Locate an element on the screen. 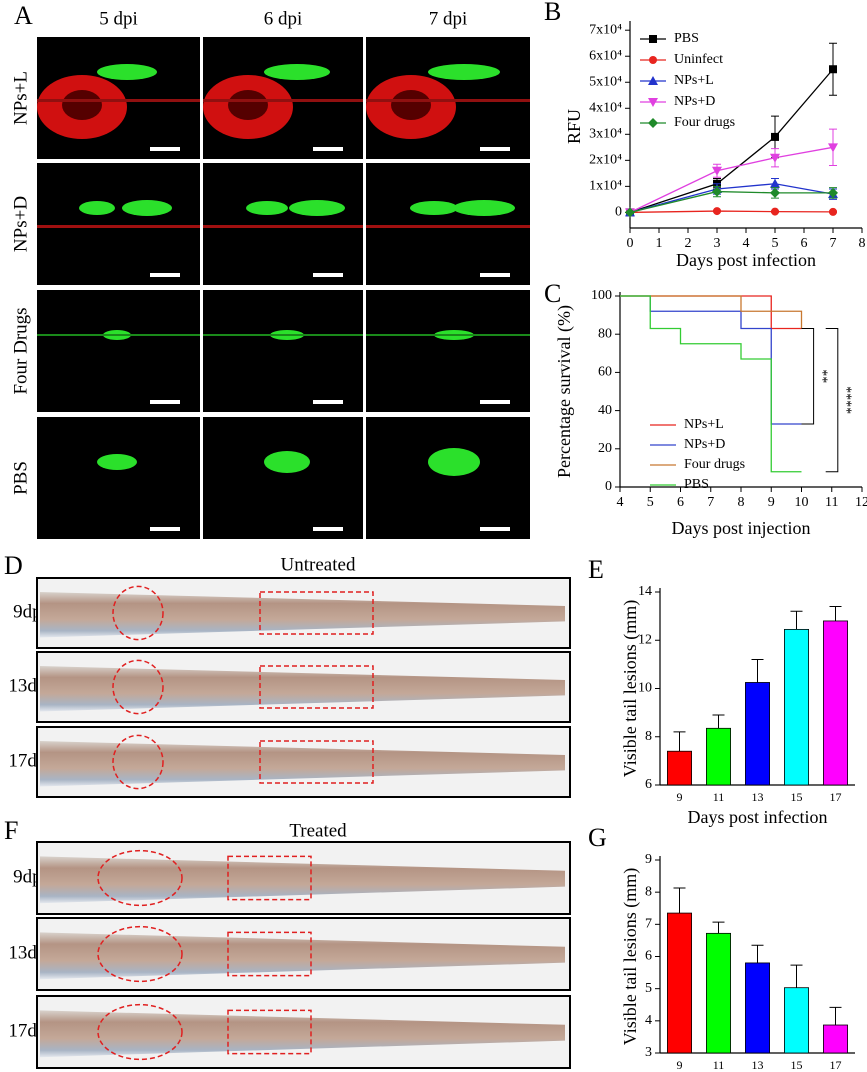 The height and width of the screenshot is (1072, 867). x-tick-label: 12 is located at coordinates (861, 502).